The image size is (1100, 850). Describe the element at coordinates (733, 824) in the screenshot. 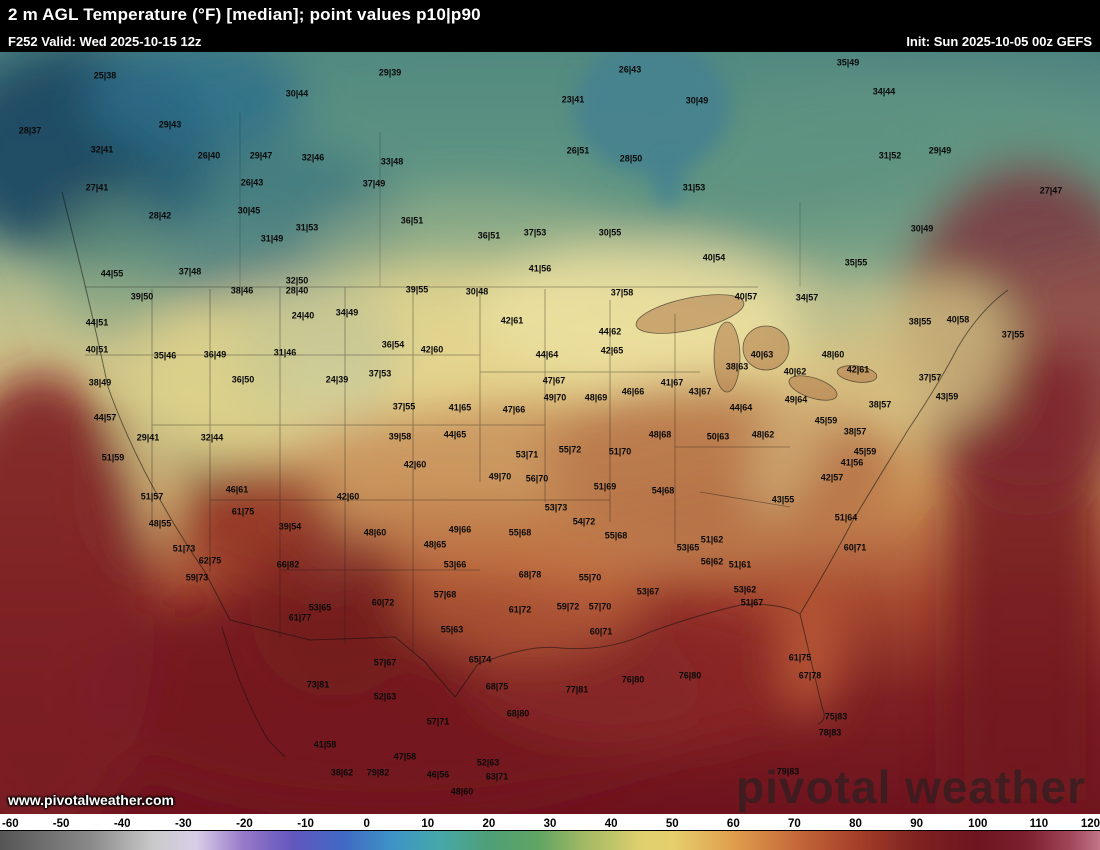

I see `colorbar-tick: 60` at that location.